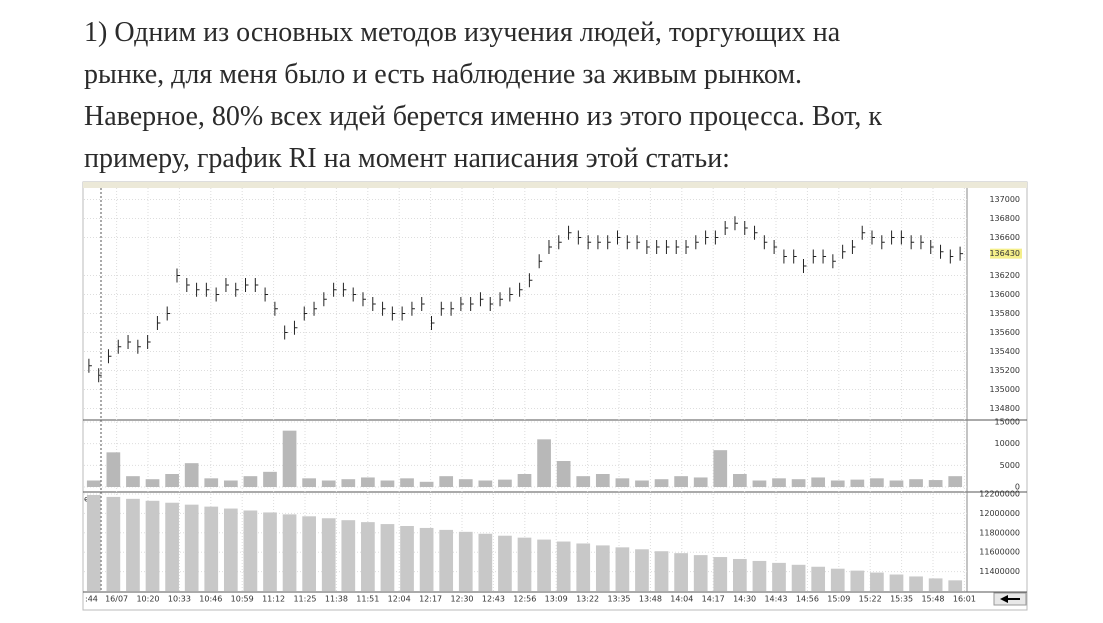 This screenshot has width=1103, height=623. What do you see at coordinates (116, 599) in the screenshot?
I see `time-label: 16/07` at bounding box center [116, 599].